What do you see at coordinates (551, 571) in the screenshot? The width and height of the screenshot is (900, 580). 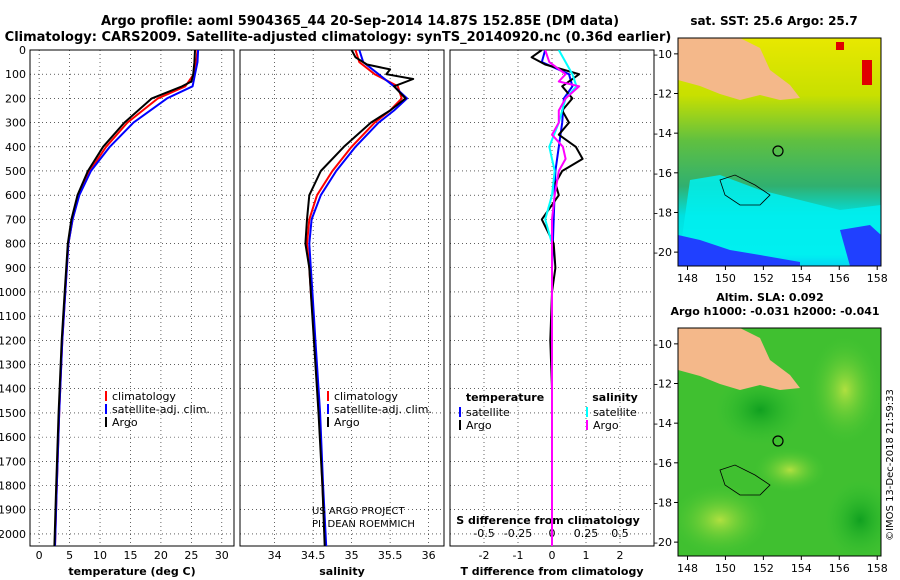 I see `xlabel: T difference from climatology` at bounding box center [551, 571].